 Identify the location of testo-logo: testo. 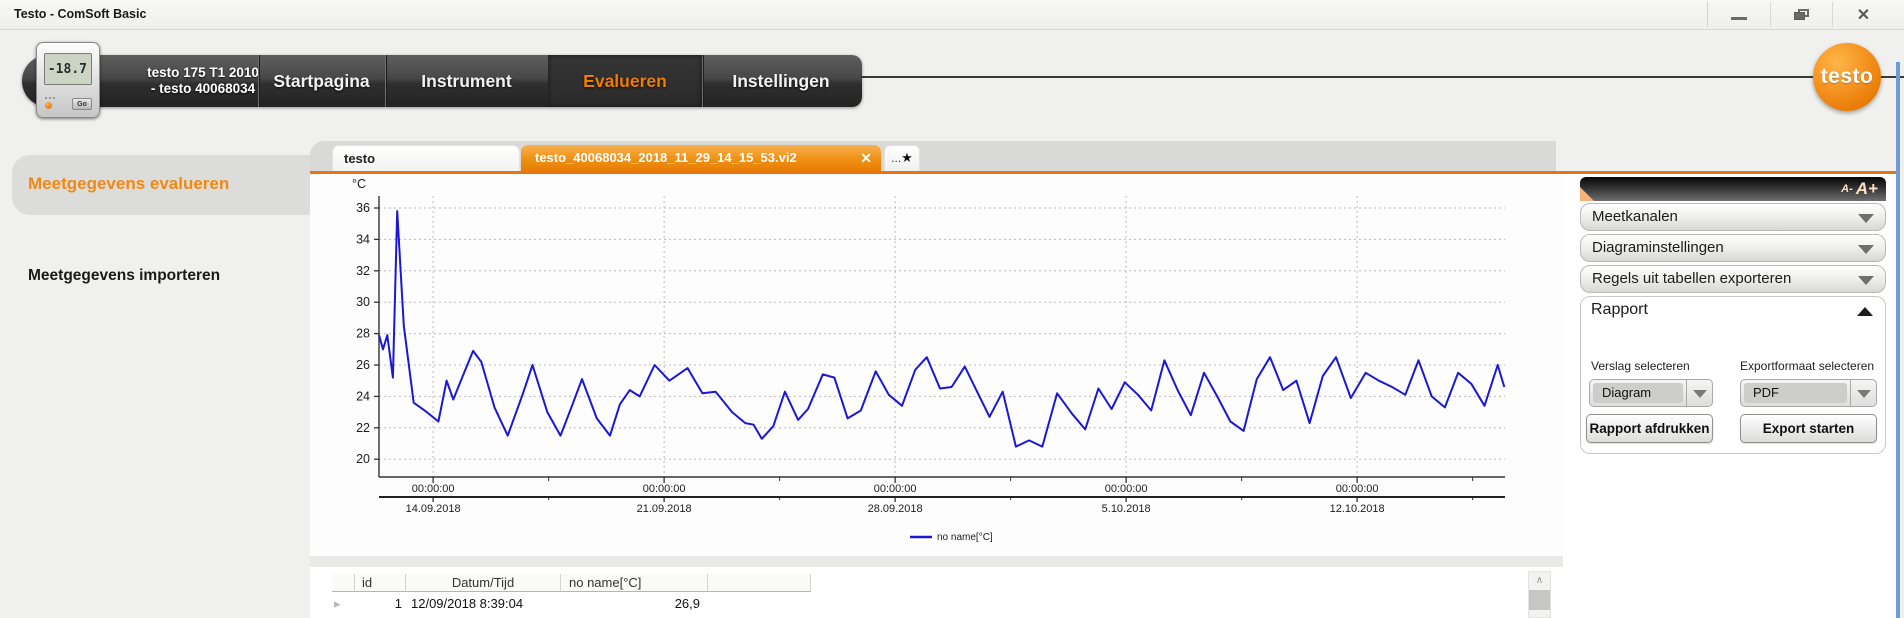
(1847, 77).